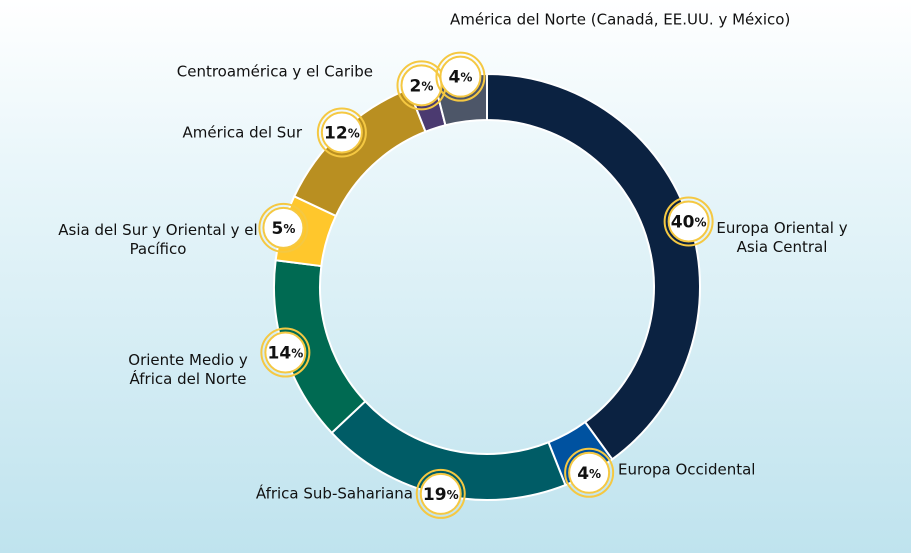 Image resolution: width=911 pixels, height=553 pixels. I want to click on value-label: 14%, so click(286, 354).